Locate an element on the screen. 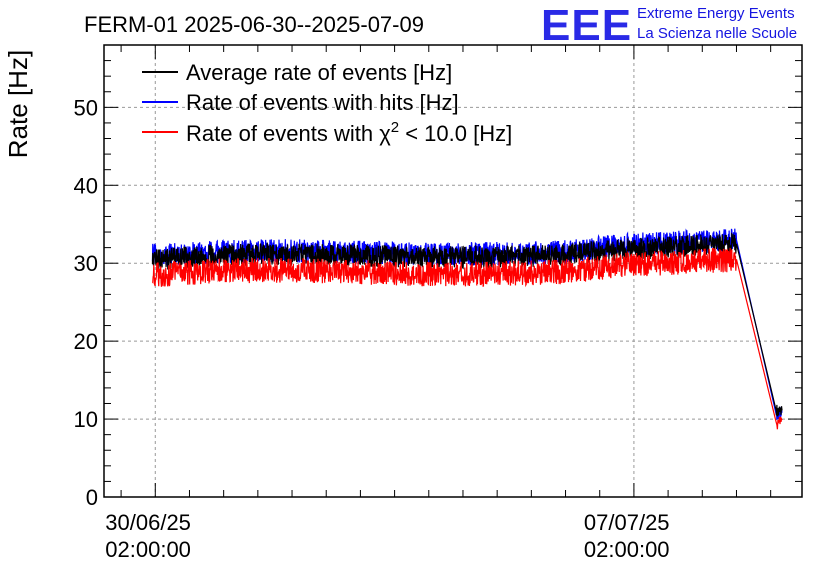 The width and height of the screenshot is (836, 572). x-tick-label-date: 30/06/25 is located at coordinates (148, 522).